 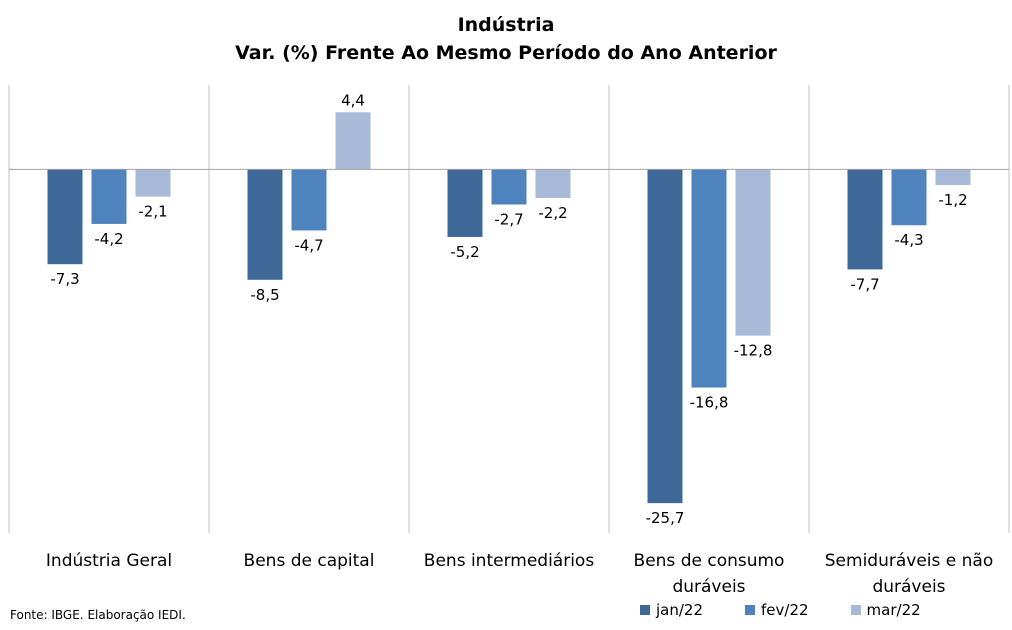 I want to click on data-label: -7,3, so click(x=64, y=279).